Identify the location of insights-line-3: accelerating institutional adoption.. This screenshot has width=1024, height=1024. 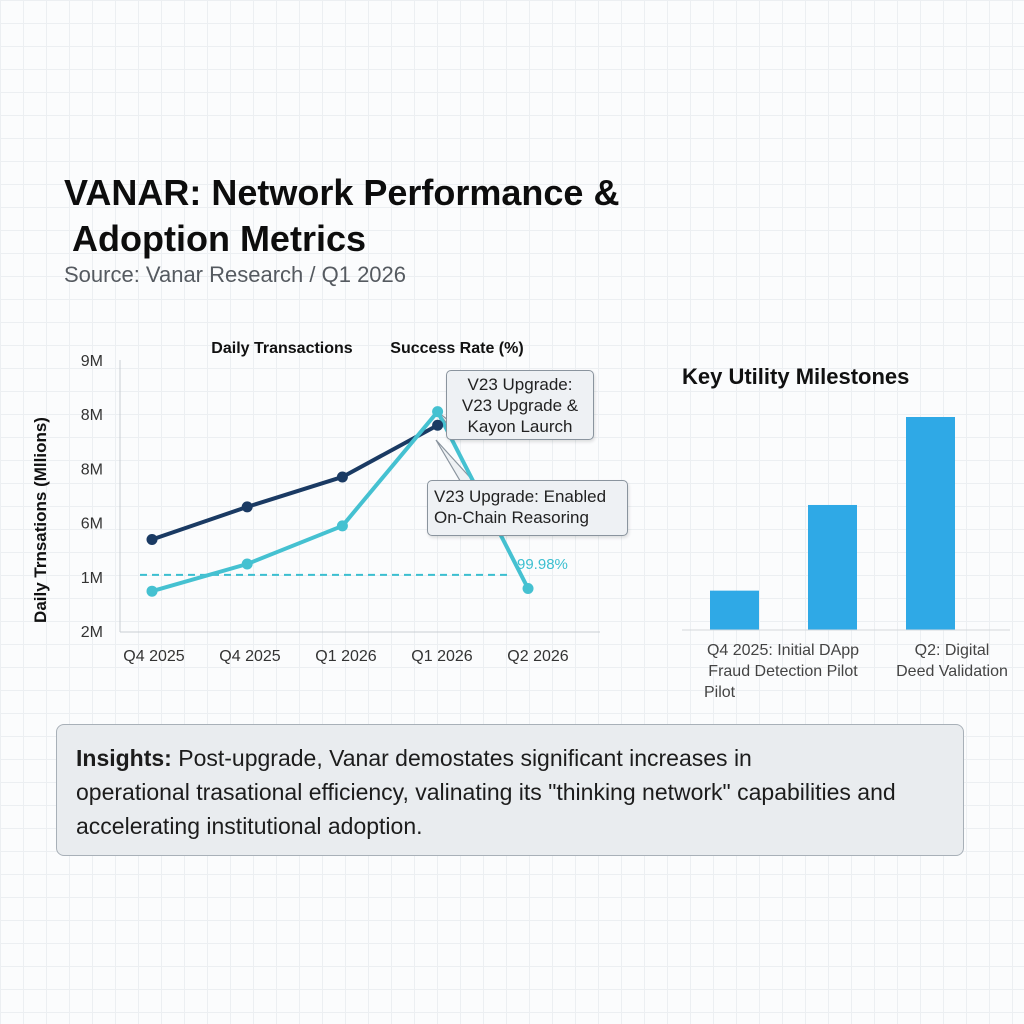
(249, 826).